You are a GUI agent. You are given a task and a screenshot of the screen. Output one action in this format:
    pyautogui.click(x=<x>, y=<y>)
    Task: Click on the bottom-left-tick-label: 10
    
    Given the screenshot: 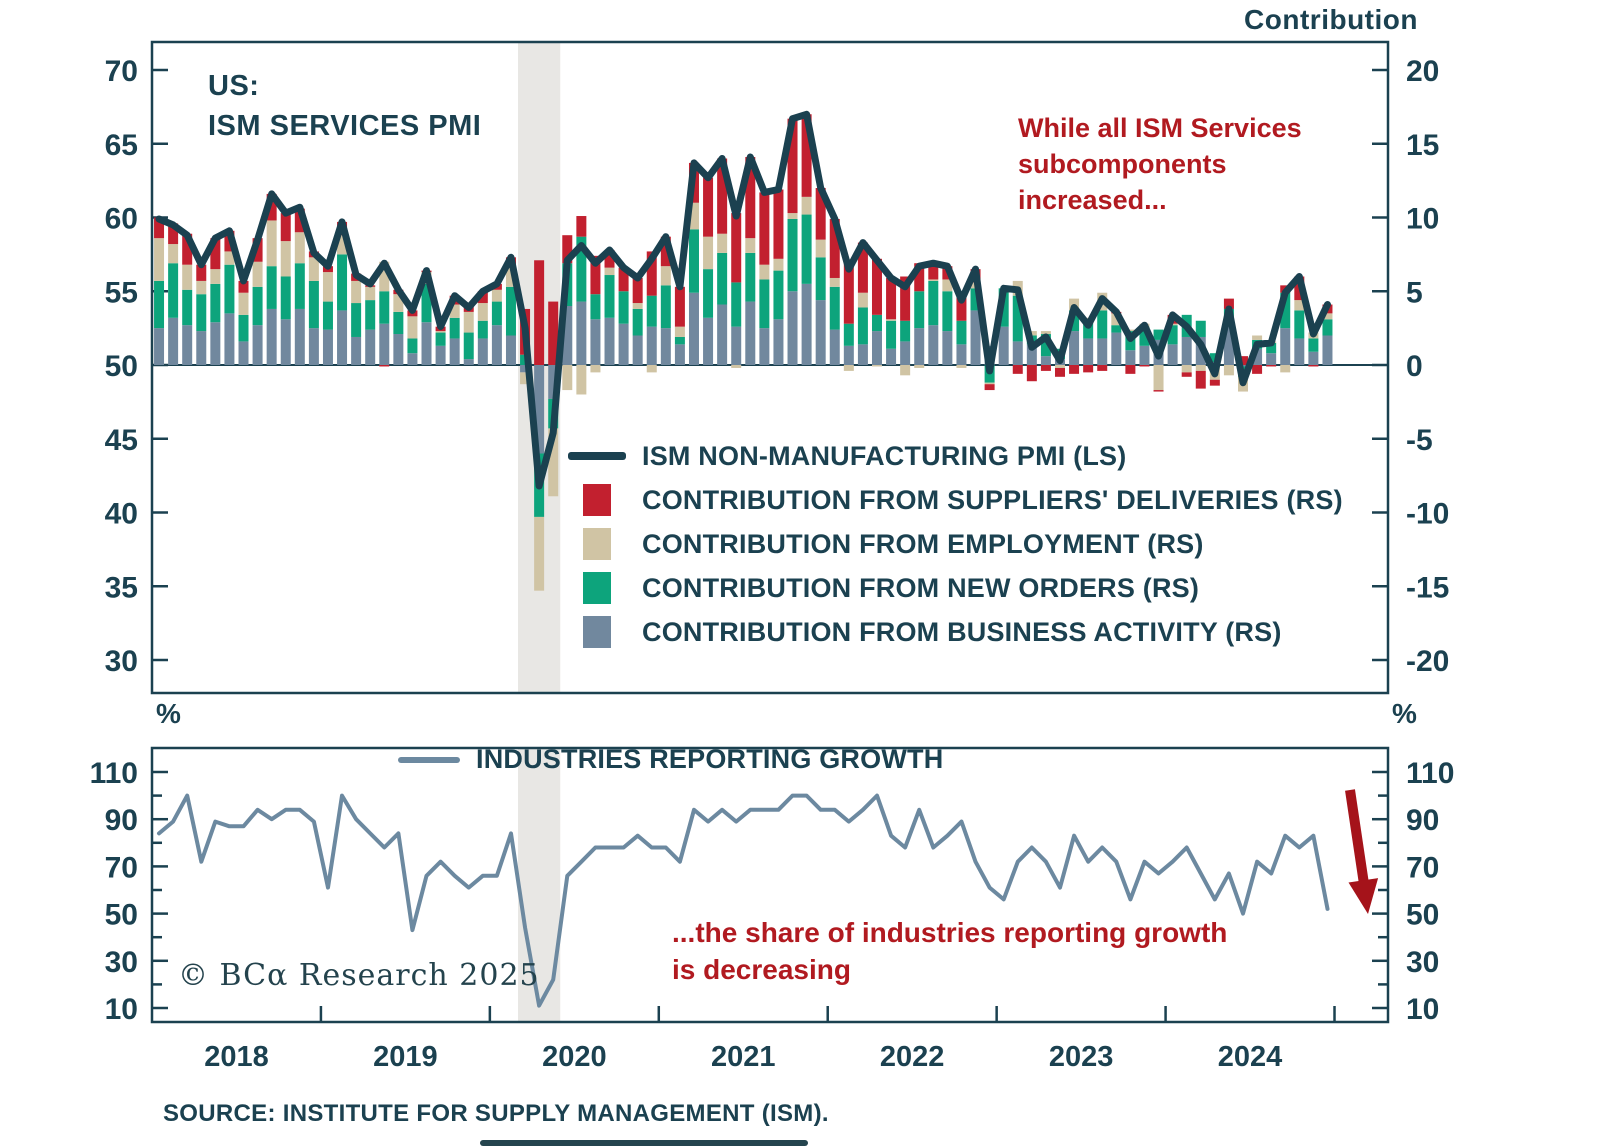 What is the action you would take?
    pyautogui.click(x=121, y=1009)
    